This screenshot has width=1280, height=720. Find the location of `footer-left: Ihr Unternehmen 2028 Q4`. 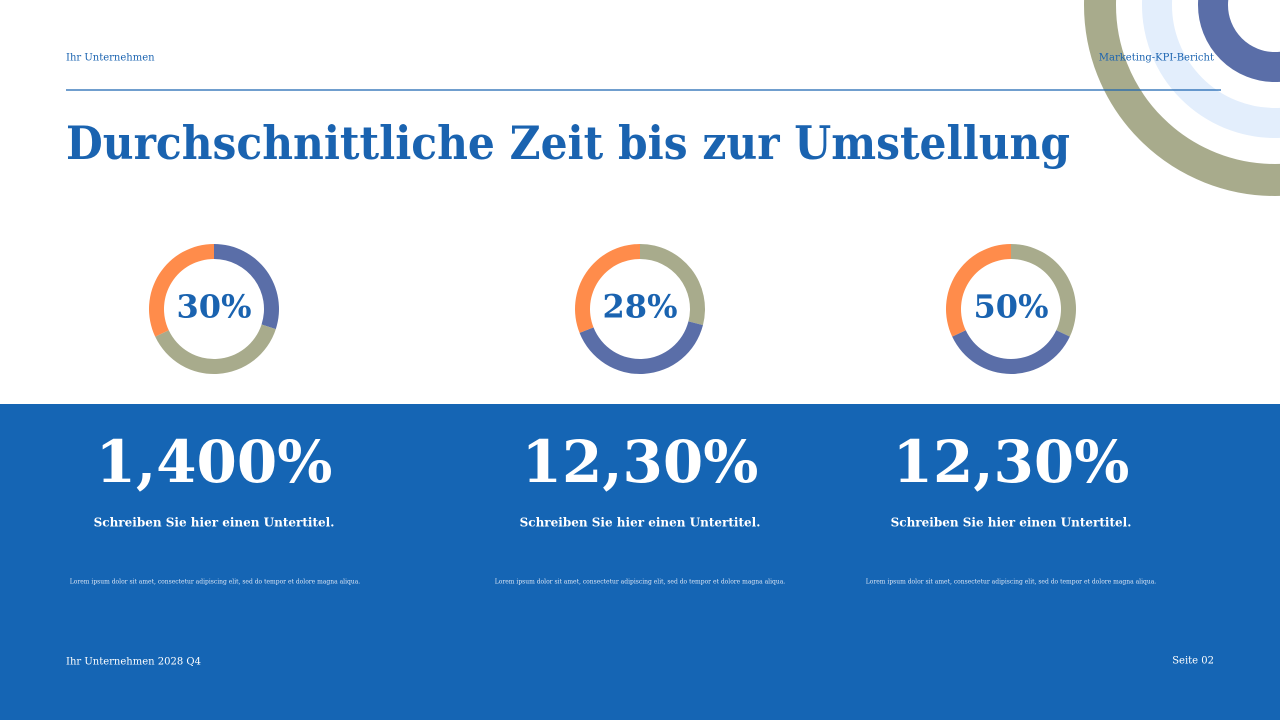

footer-left: Ihr Unternehmen 2028 Q4 is located at coordinates (133, 662).